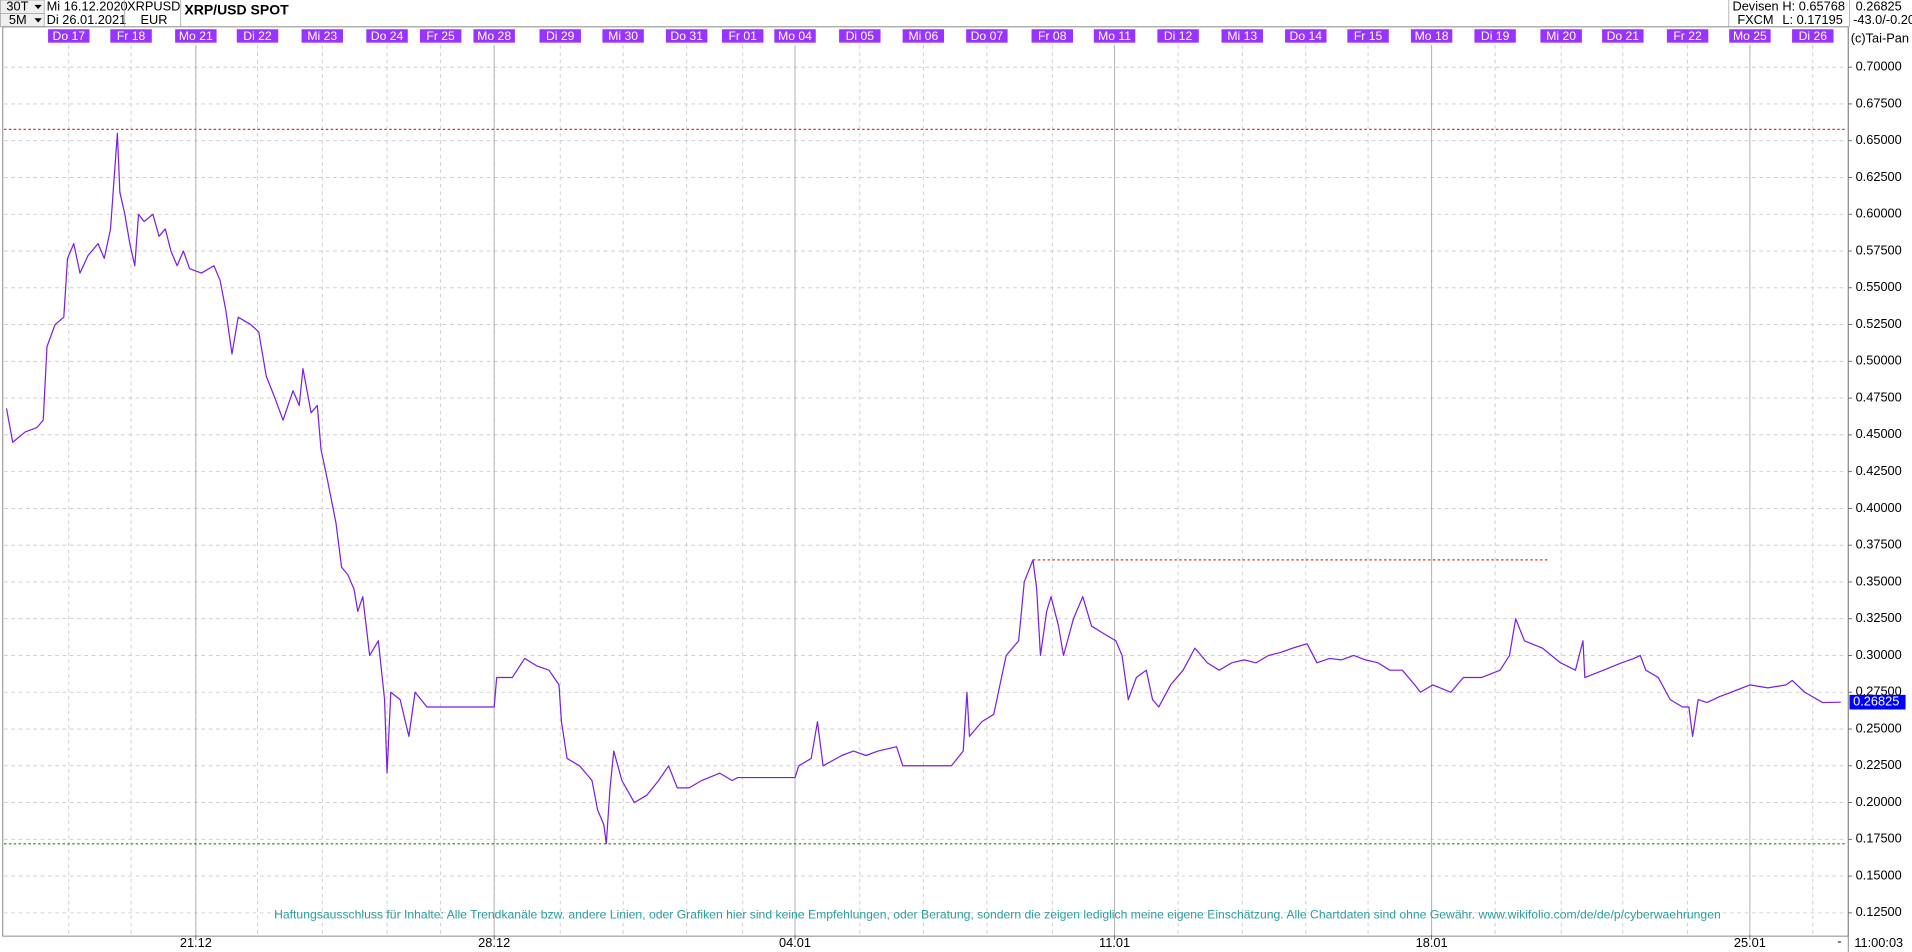 The width and height of the screenshot is (1912, 952). I want to click on day-label: Di 29, so click(560, 36).